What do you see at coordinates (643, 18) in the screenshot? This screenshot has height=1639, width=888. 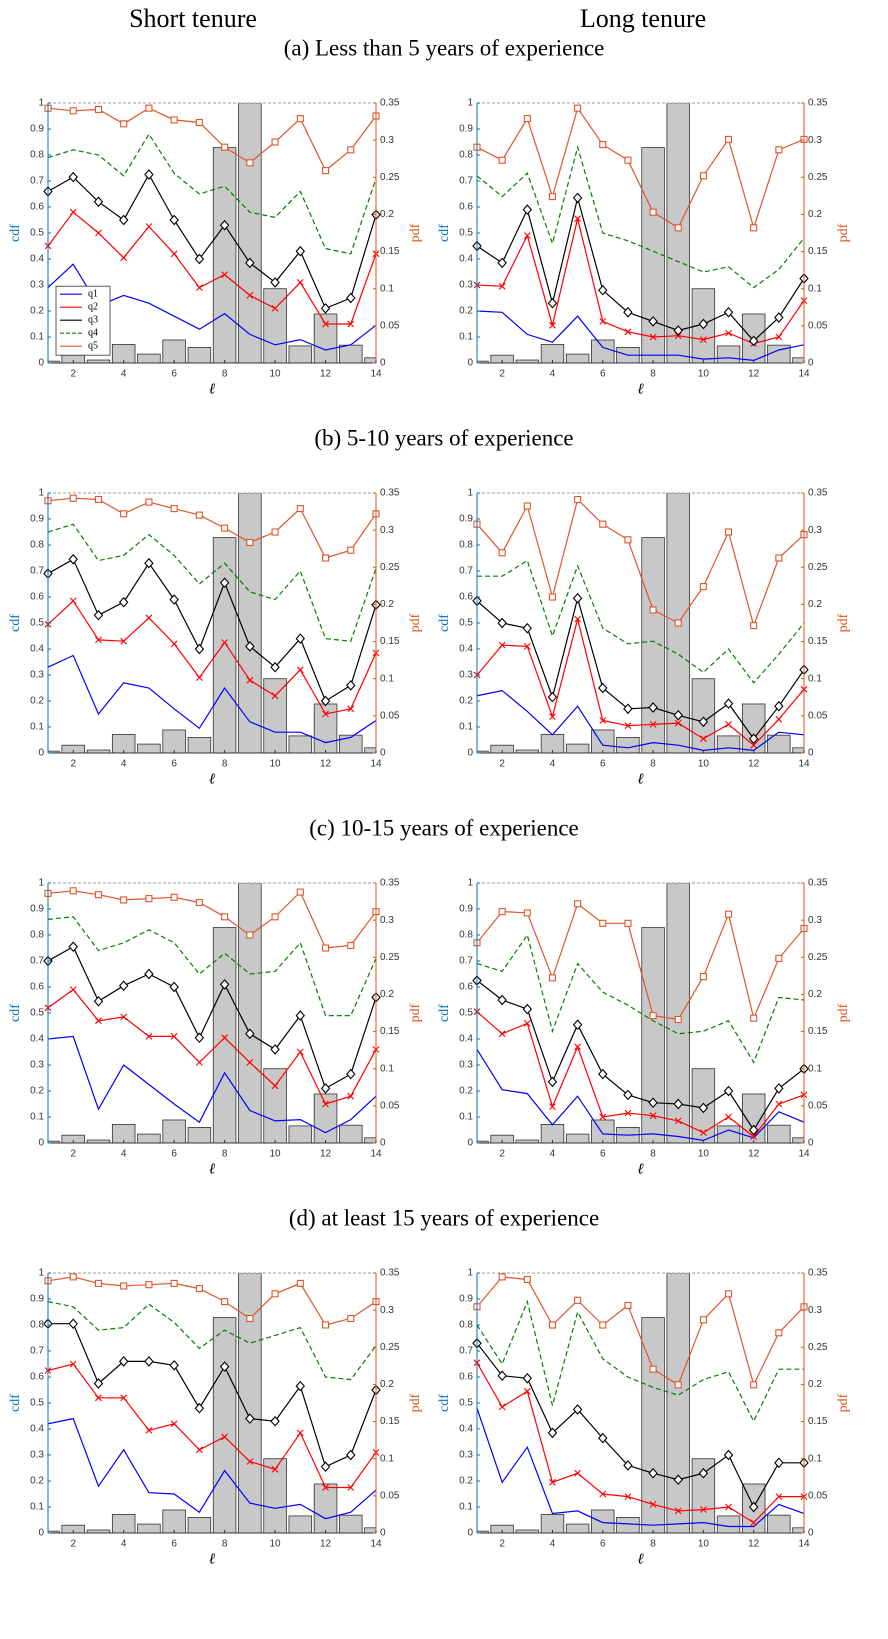 I see `column-title: Long tenure` at bounding box center [643, 18].